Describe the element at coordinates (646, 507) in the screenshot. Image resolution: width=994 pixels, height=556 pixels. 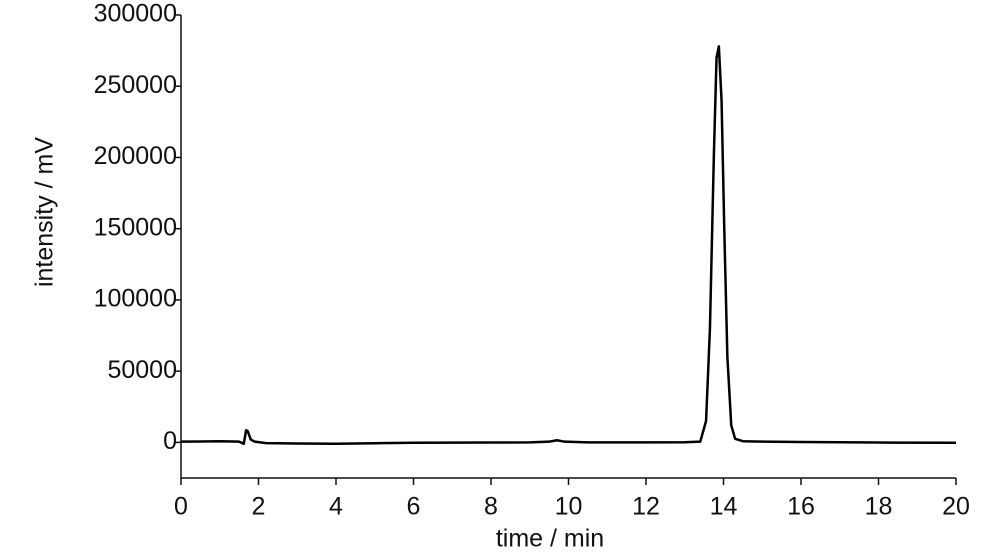
I see `x-tick-label: 12` at that location.